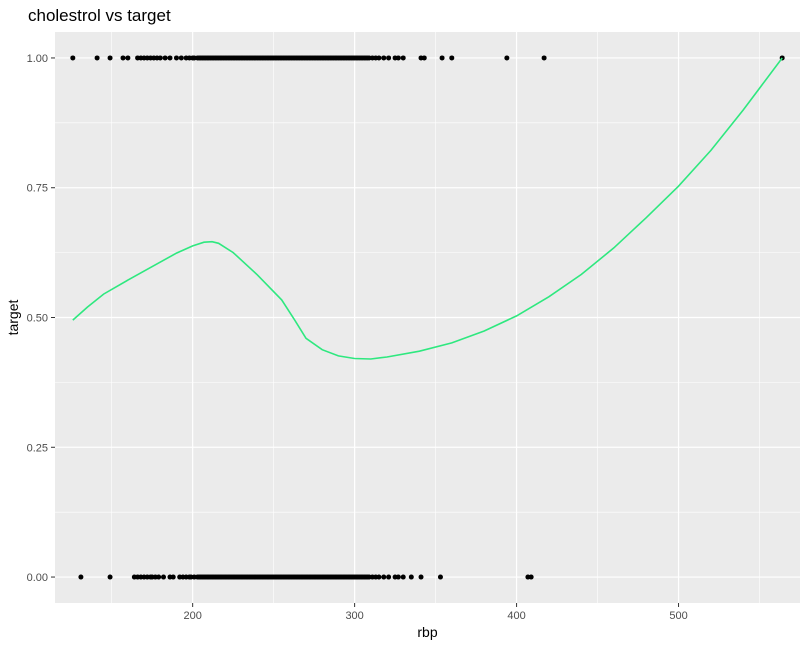  Describe the element at coordinates (678, 616) in the screenshot. I see `x-tick-label: 500` at that location.